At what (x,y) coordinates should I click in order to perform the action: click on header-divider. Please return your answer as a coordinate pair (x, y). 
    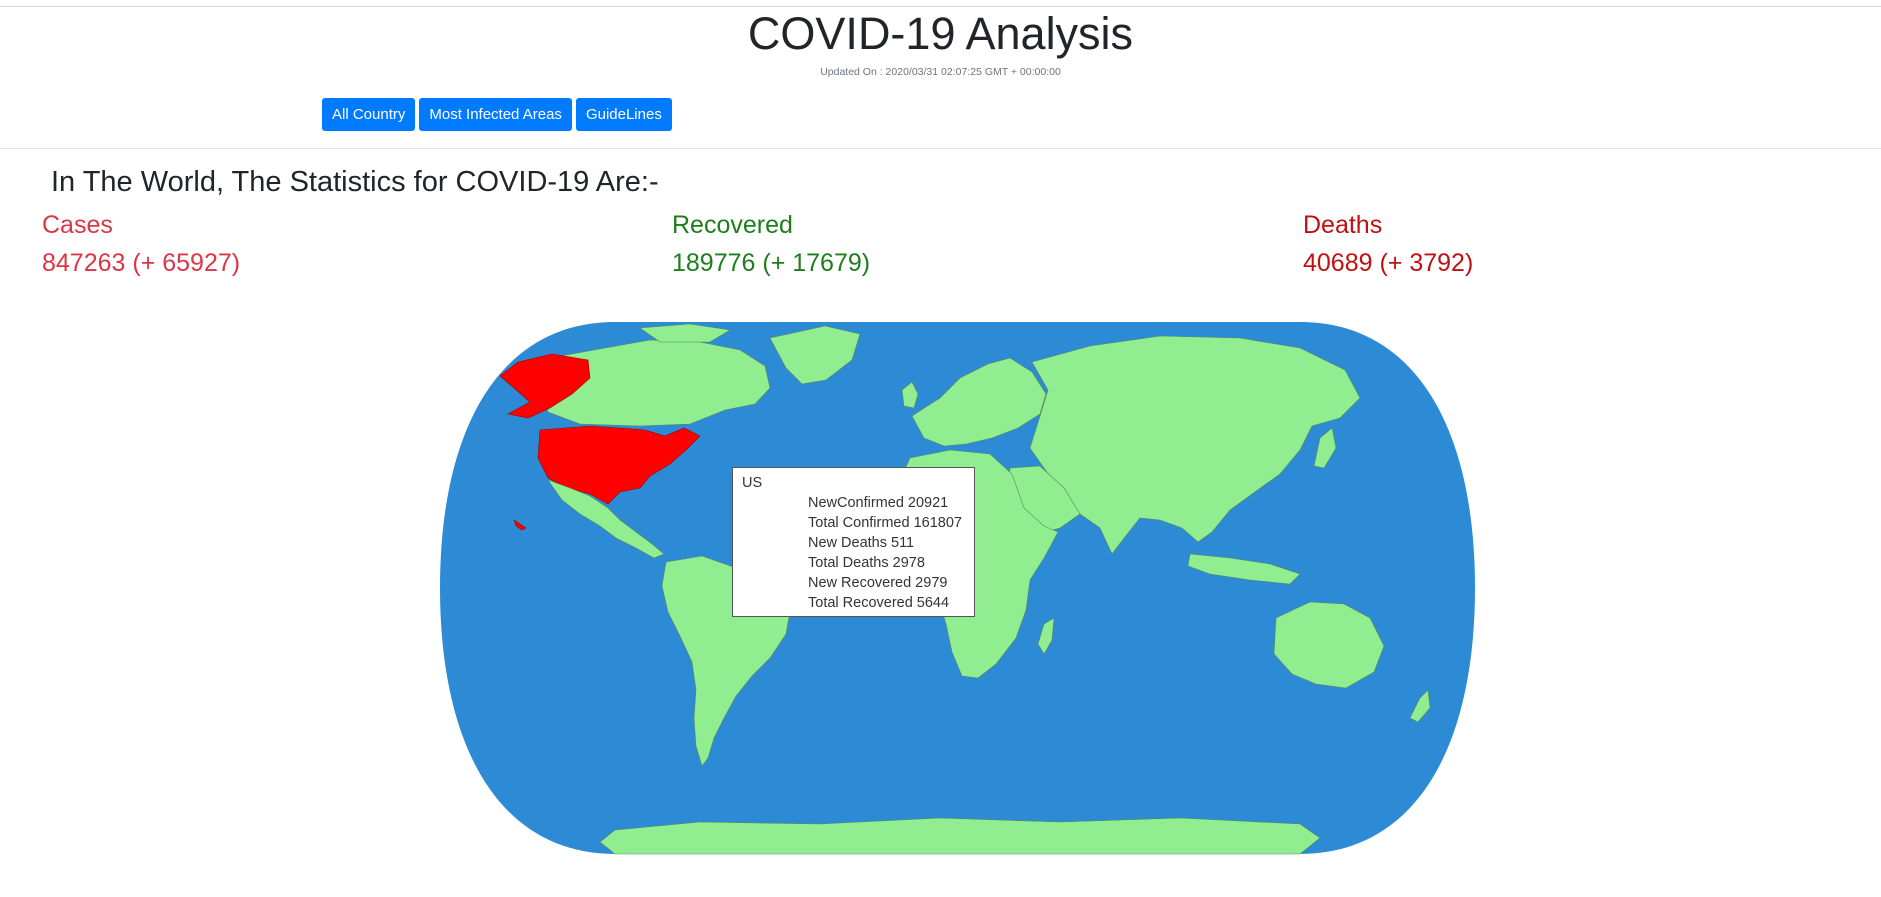
    Looking at the image, I should click on (940, 148).